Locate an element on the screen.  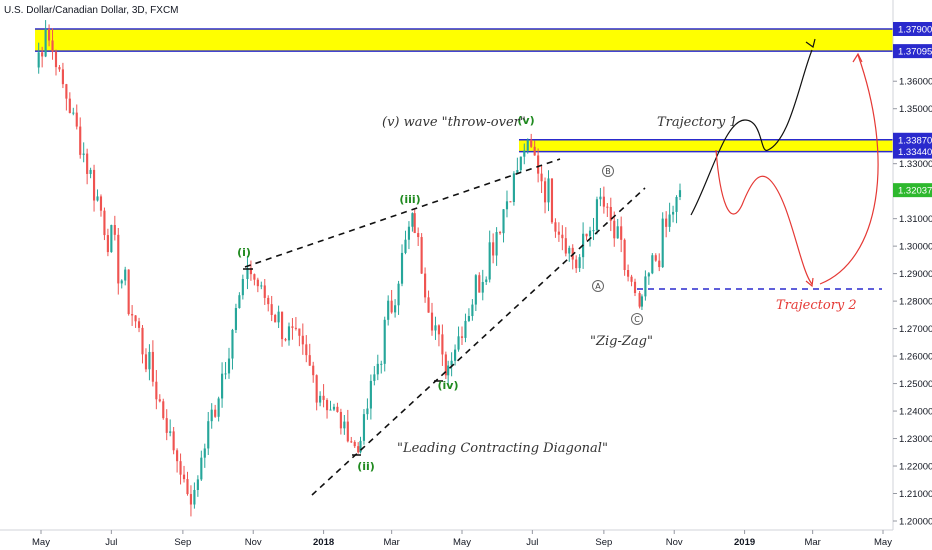
price-label: 1.37900 is located at coordinates (915, 30).